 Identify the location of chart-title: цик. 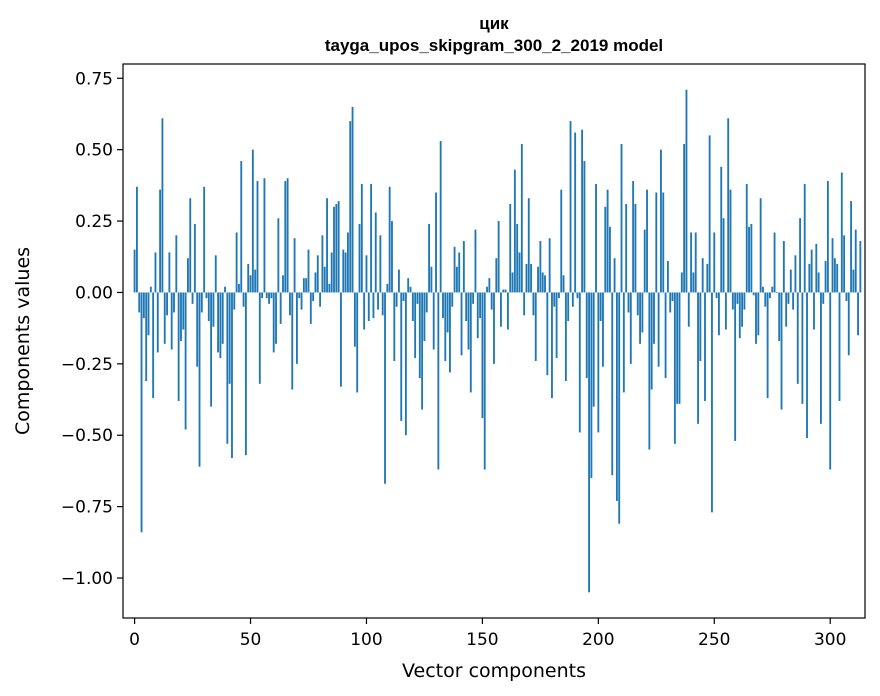
(494, 23).